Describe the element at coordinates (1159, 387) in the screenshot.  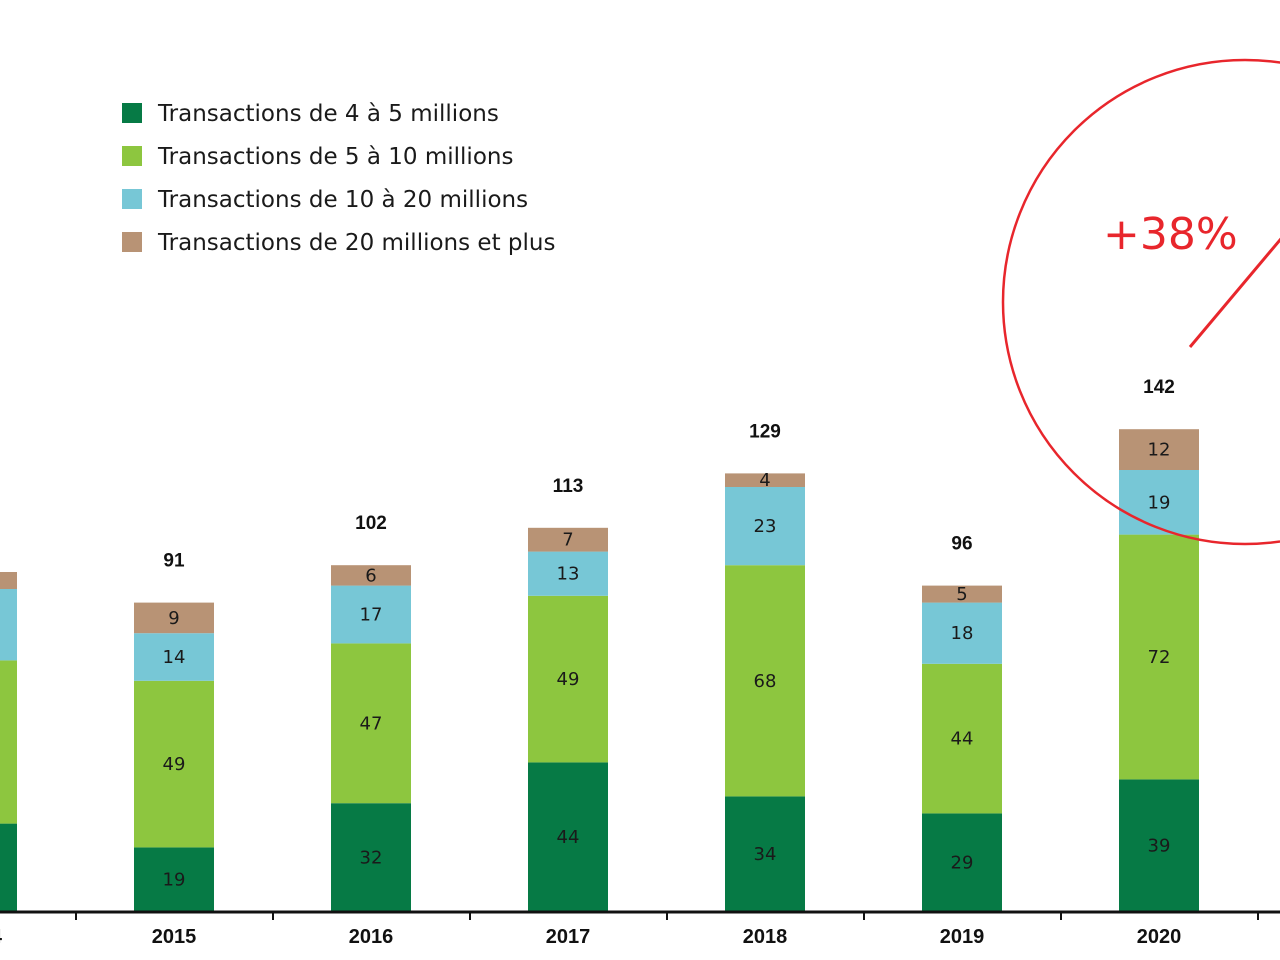
I see `total-label-2020: 142` at that location.